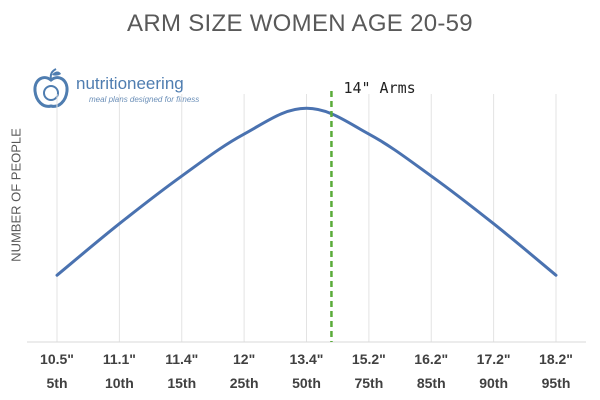 The width and height of the screenshot is (600, 400). What do you see at coordinates (130, 83) in the screenshot?
I see `logo-name: nutritioneering` at bounding box center [130, 83].